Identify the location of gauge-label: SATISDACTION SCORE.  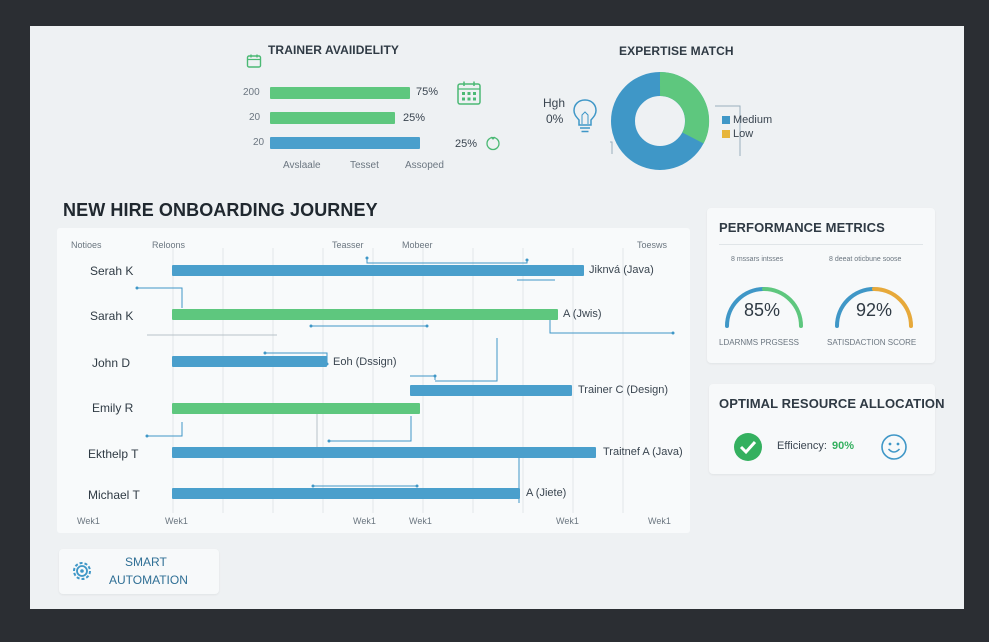
(872, 342).